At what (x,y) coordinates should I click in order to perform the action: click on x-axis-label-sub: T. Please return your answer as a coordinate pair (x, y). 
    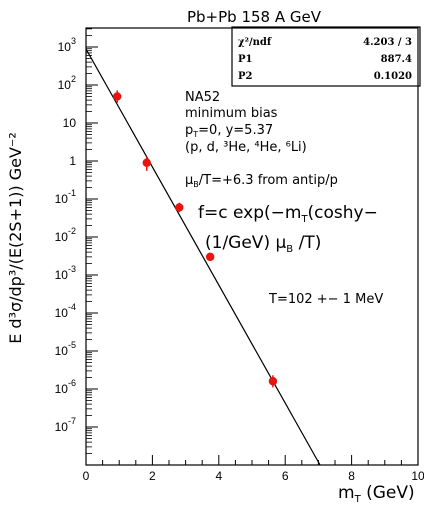
    Looking at the image, I should click on (358, 499).